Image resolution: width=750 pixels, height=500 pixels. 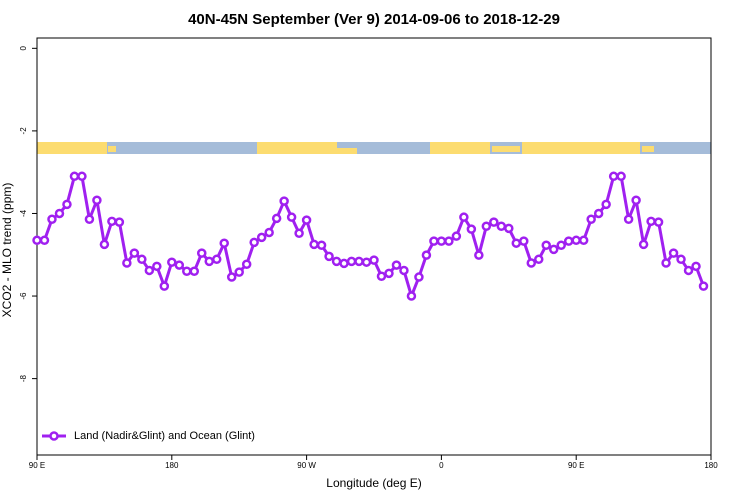 I want to click on y-tick-label: 0, so click(x=23, y=48).